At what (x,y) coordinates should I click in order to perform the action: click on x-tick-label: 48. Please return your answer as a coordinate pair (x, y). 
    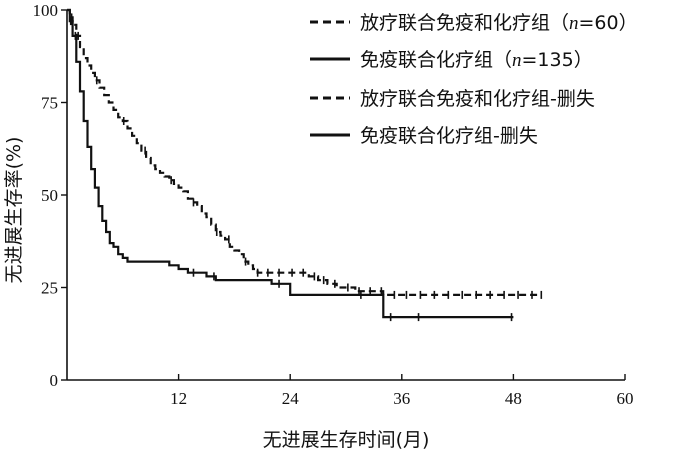
    Looking at the image, I should click on (513, 398).